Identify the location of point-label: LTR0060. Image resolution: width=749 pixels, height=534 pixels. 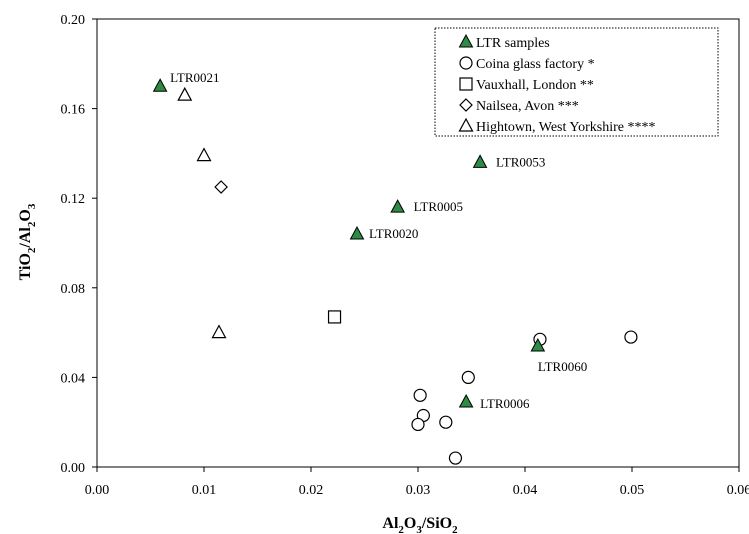
(562, 366).